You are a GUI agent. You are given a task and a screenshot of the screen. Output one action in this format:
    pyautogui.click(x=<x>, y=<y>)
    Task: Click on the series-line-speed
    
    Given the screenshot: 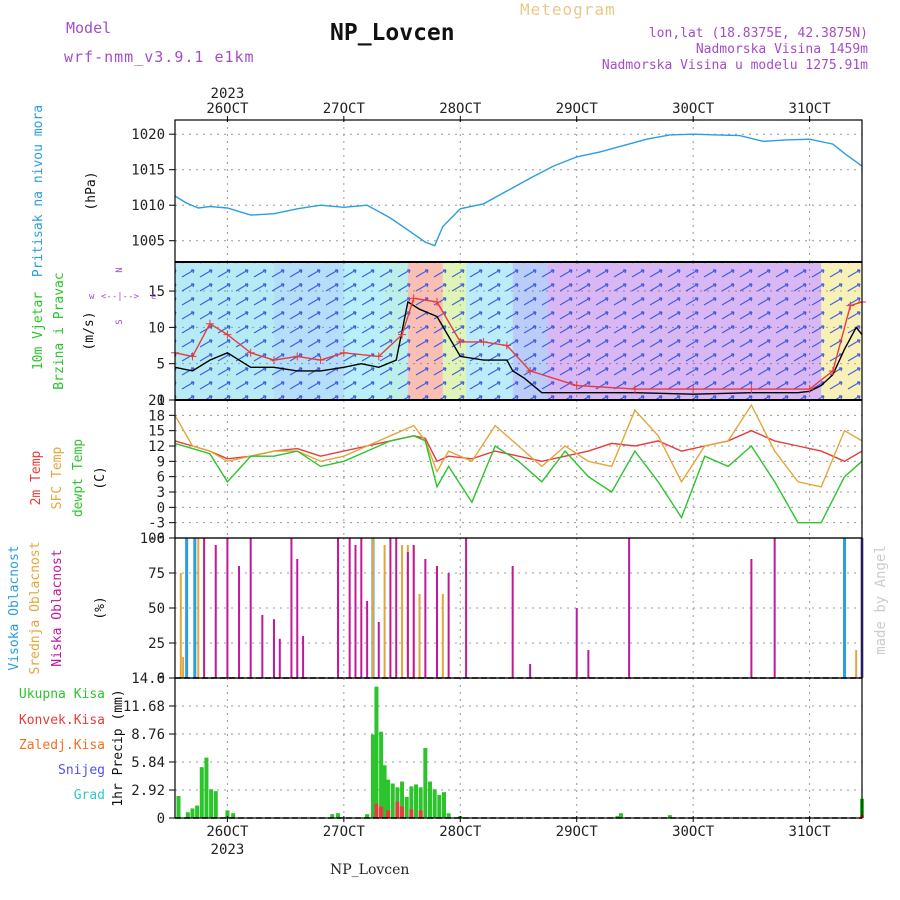 What is the action you would take?
    pyautogui.click(x=518, y=347)
    